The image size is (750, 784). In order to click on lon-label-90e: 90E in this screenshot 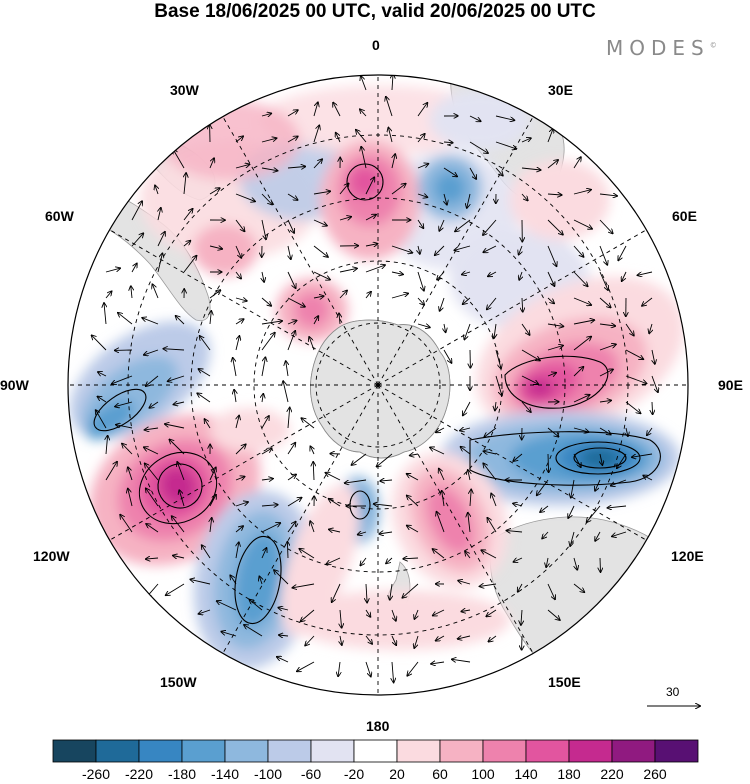, I will do `click(730, 385)`.